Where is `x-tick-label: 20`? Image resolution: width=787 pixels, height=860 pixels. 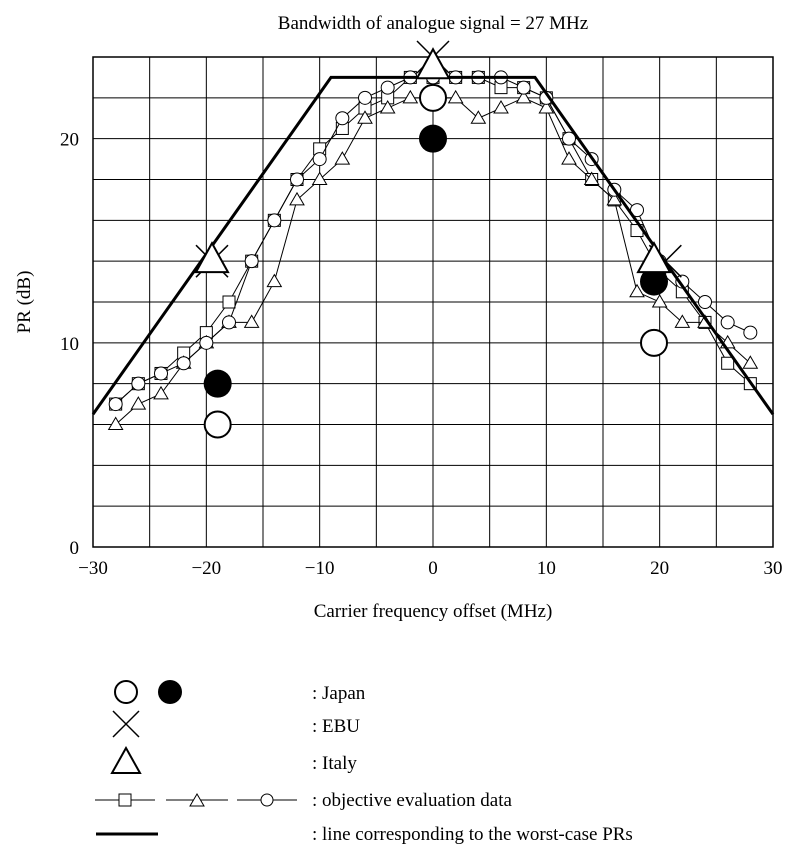
x-tick-label: 20 is located at coordinates (659, 568).